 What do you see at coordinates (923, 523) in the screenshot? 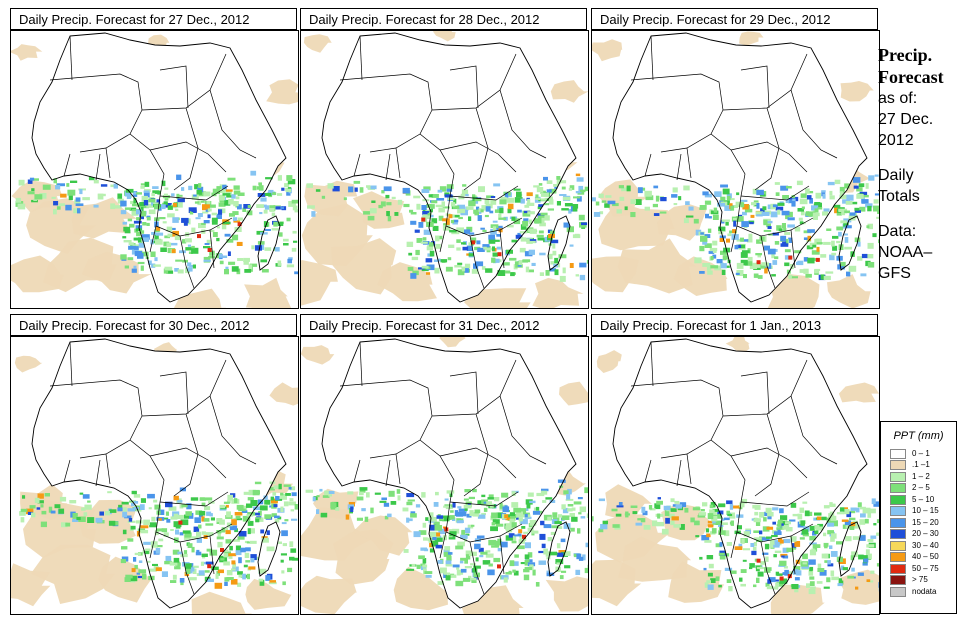
I see `legend-item: 15 – 20` at bounding box center [923, 523].